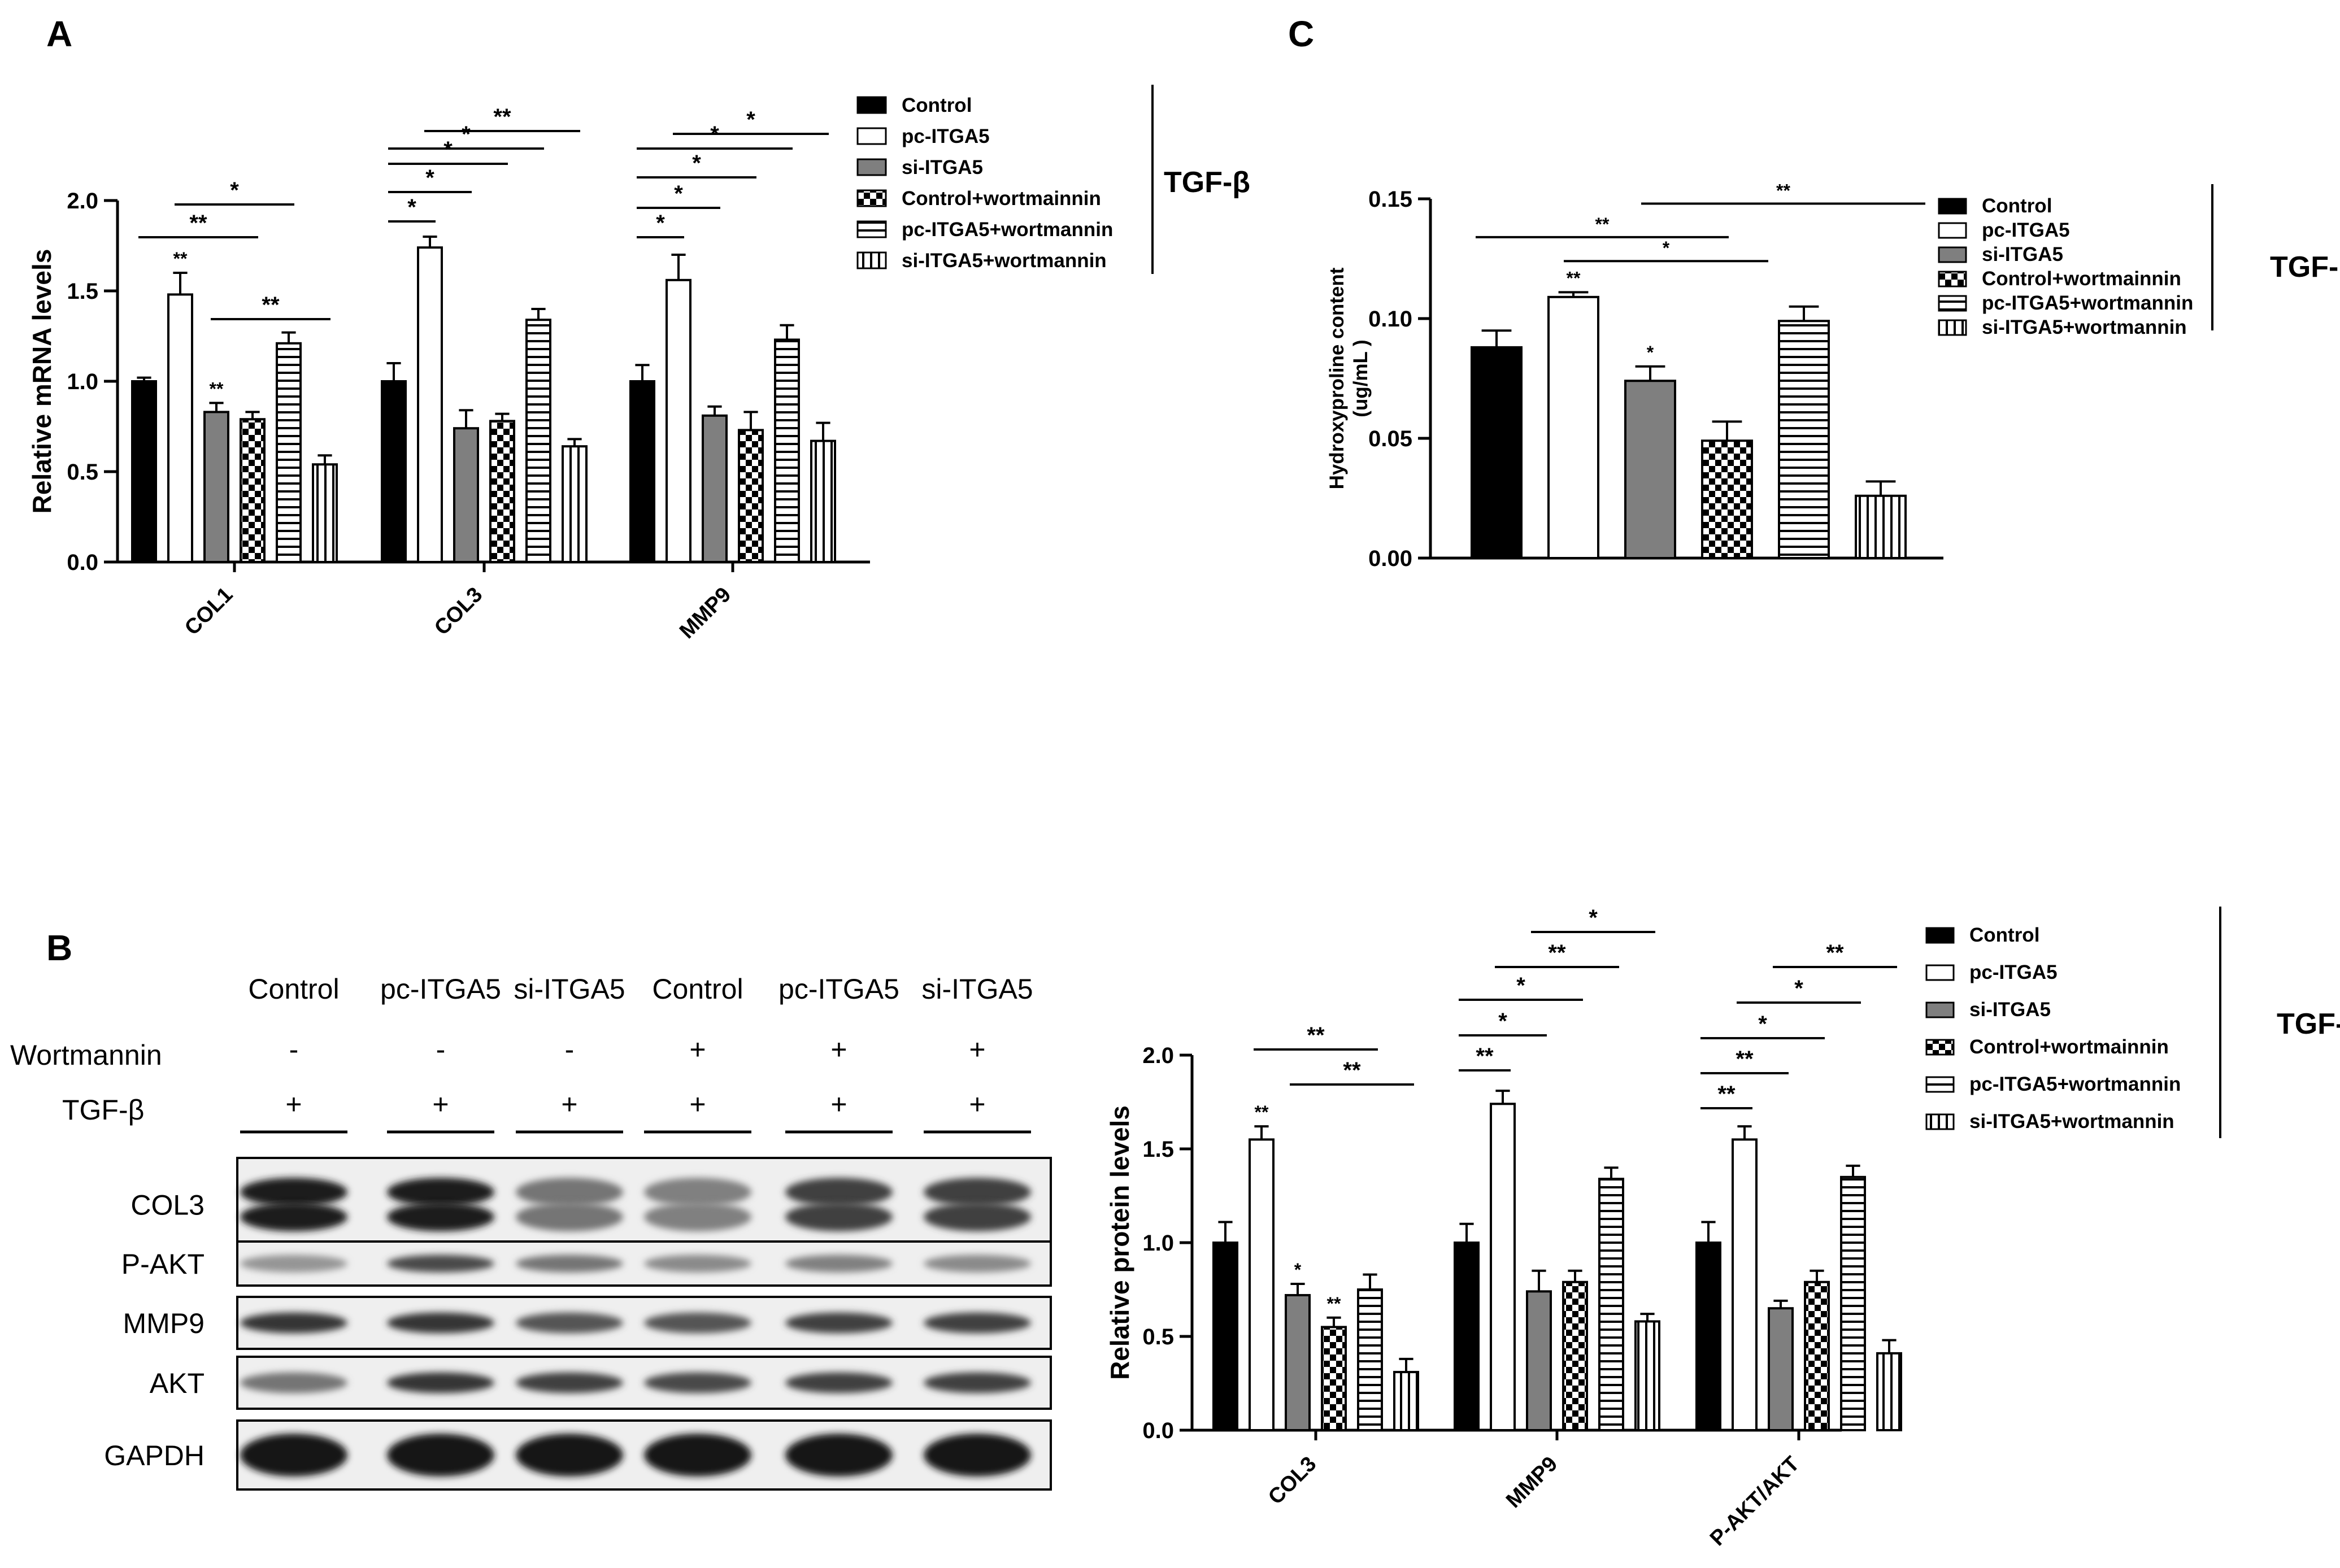  I want to click on blot-band-0-1-lower, so click(440, 1217).